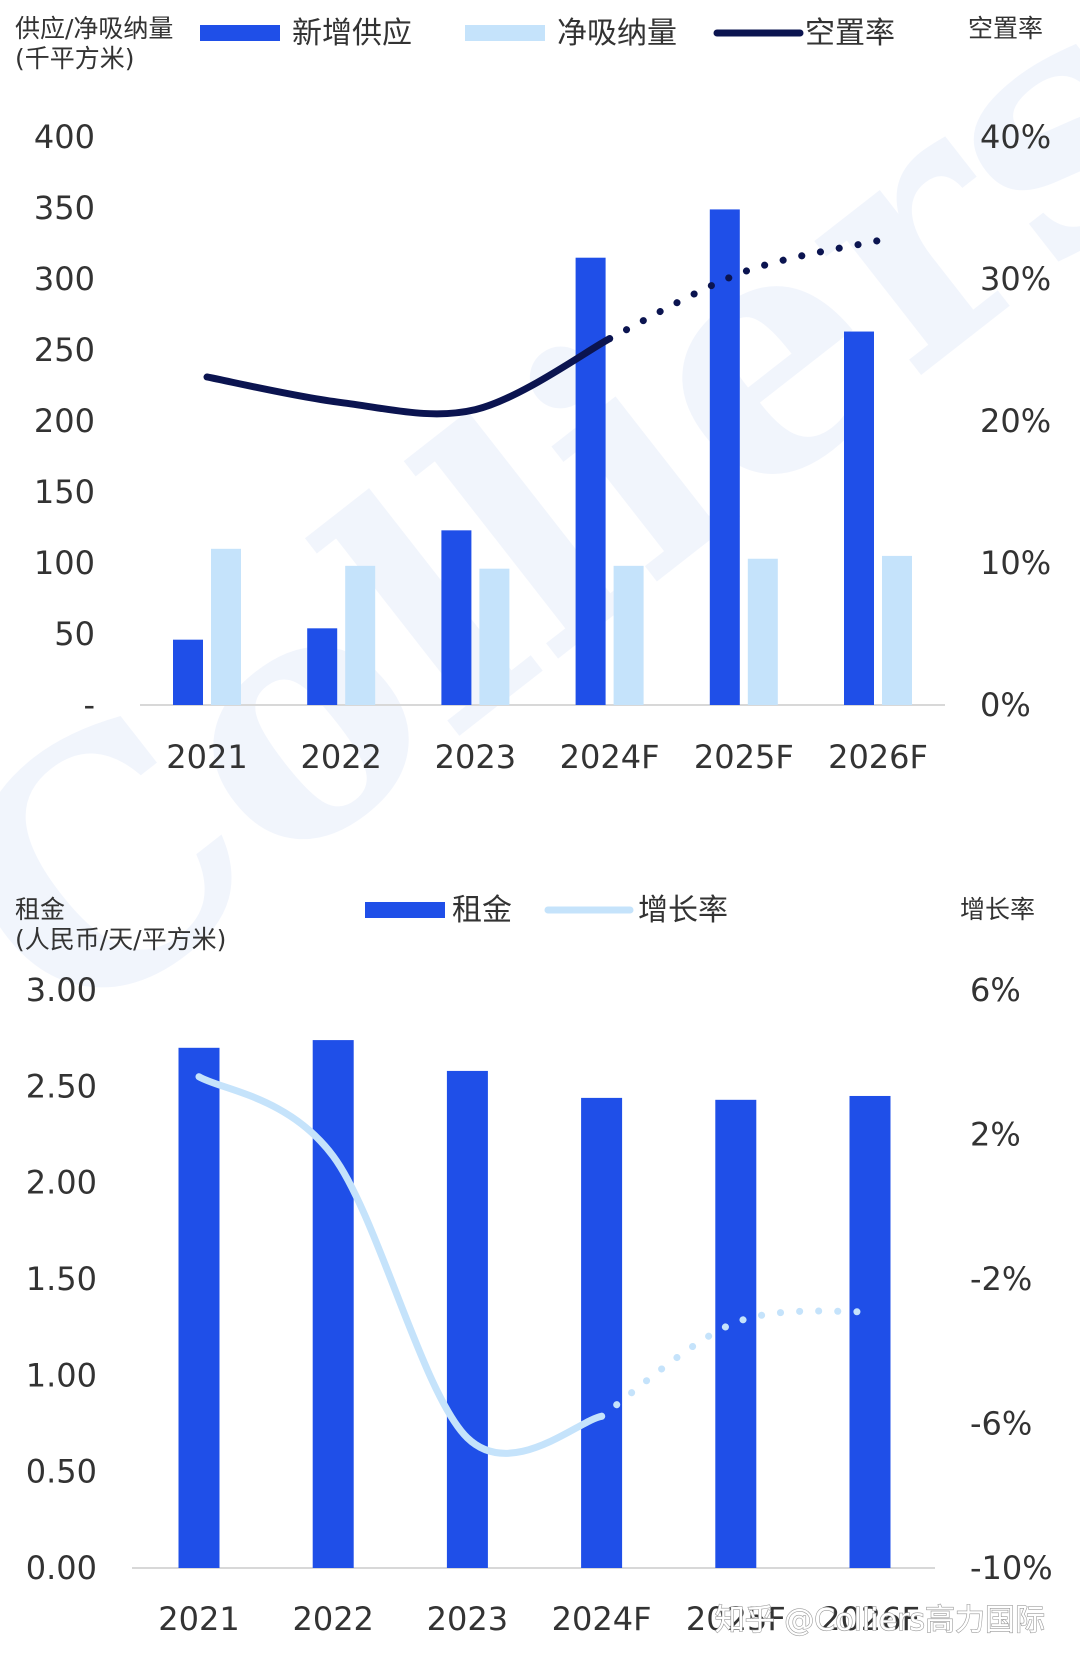 The image size is (1080, 1675). What do you see at coordinates (1015, 279) in the screenshot?
I see `c1-y2-tick-label: 30%` at bounding box center [1015, 279].